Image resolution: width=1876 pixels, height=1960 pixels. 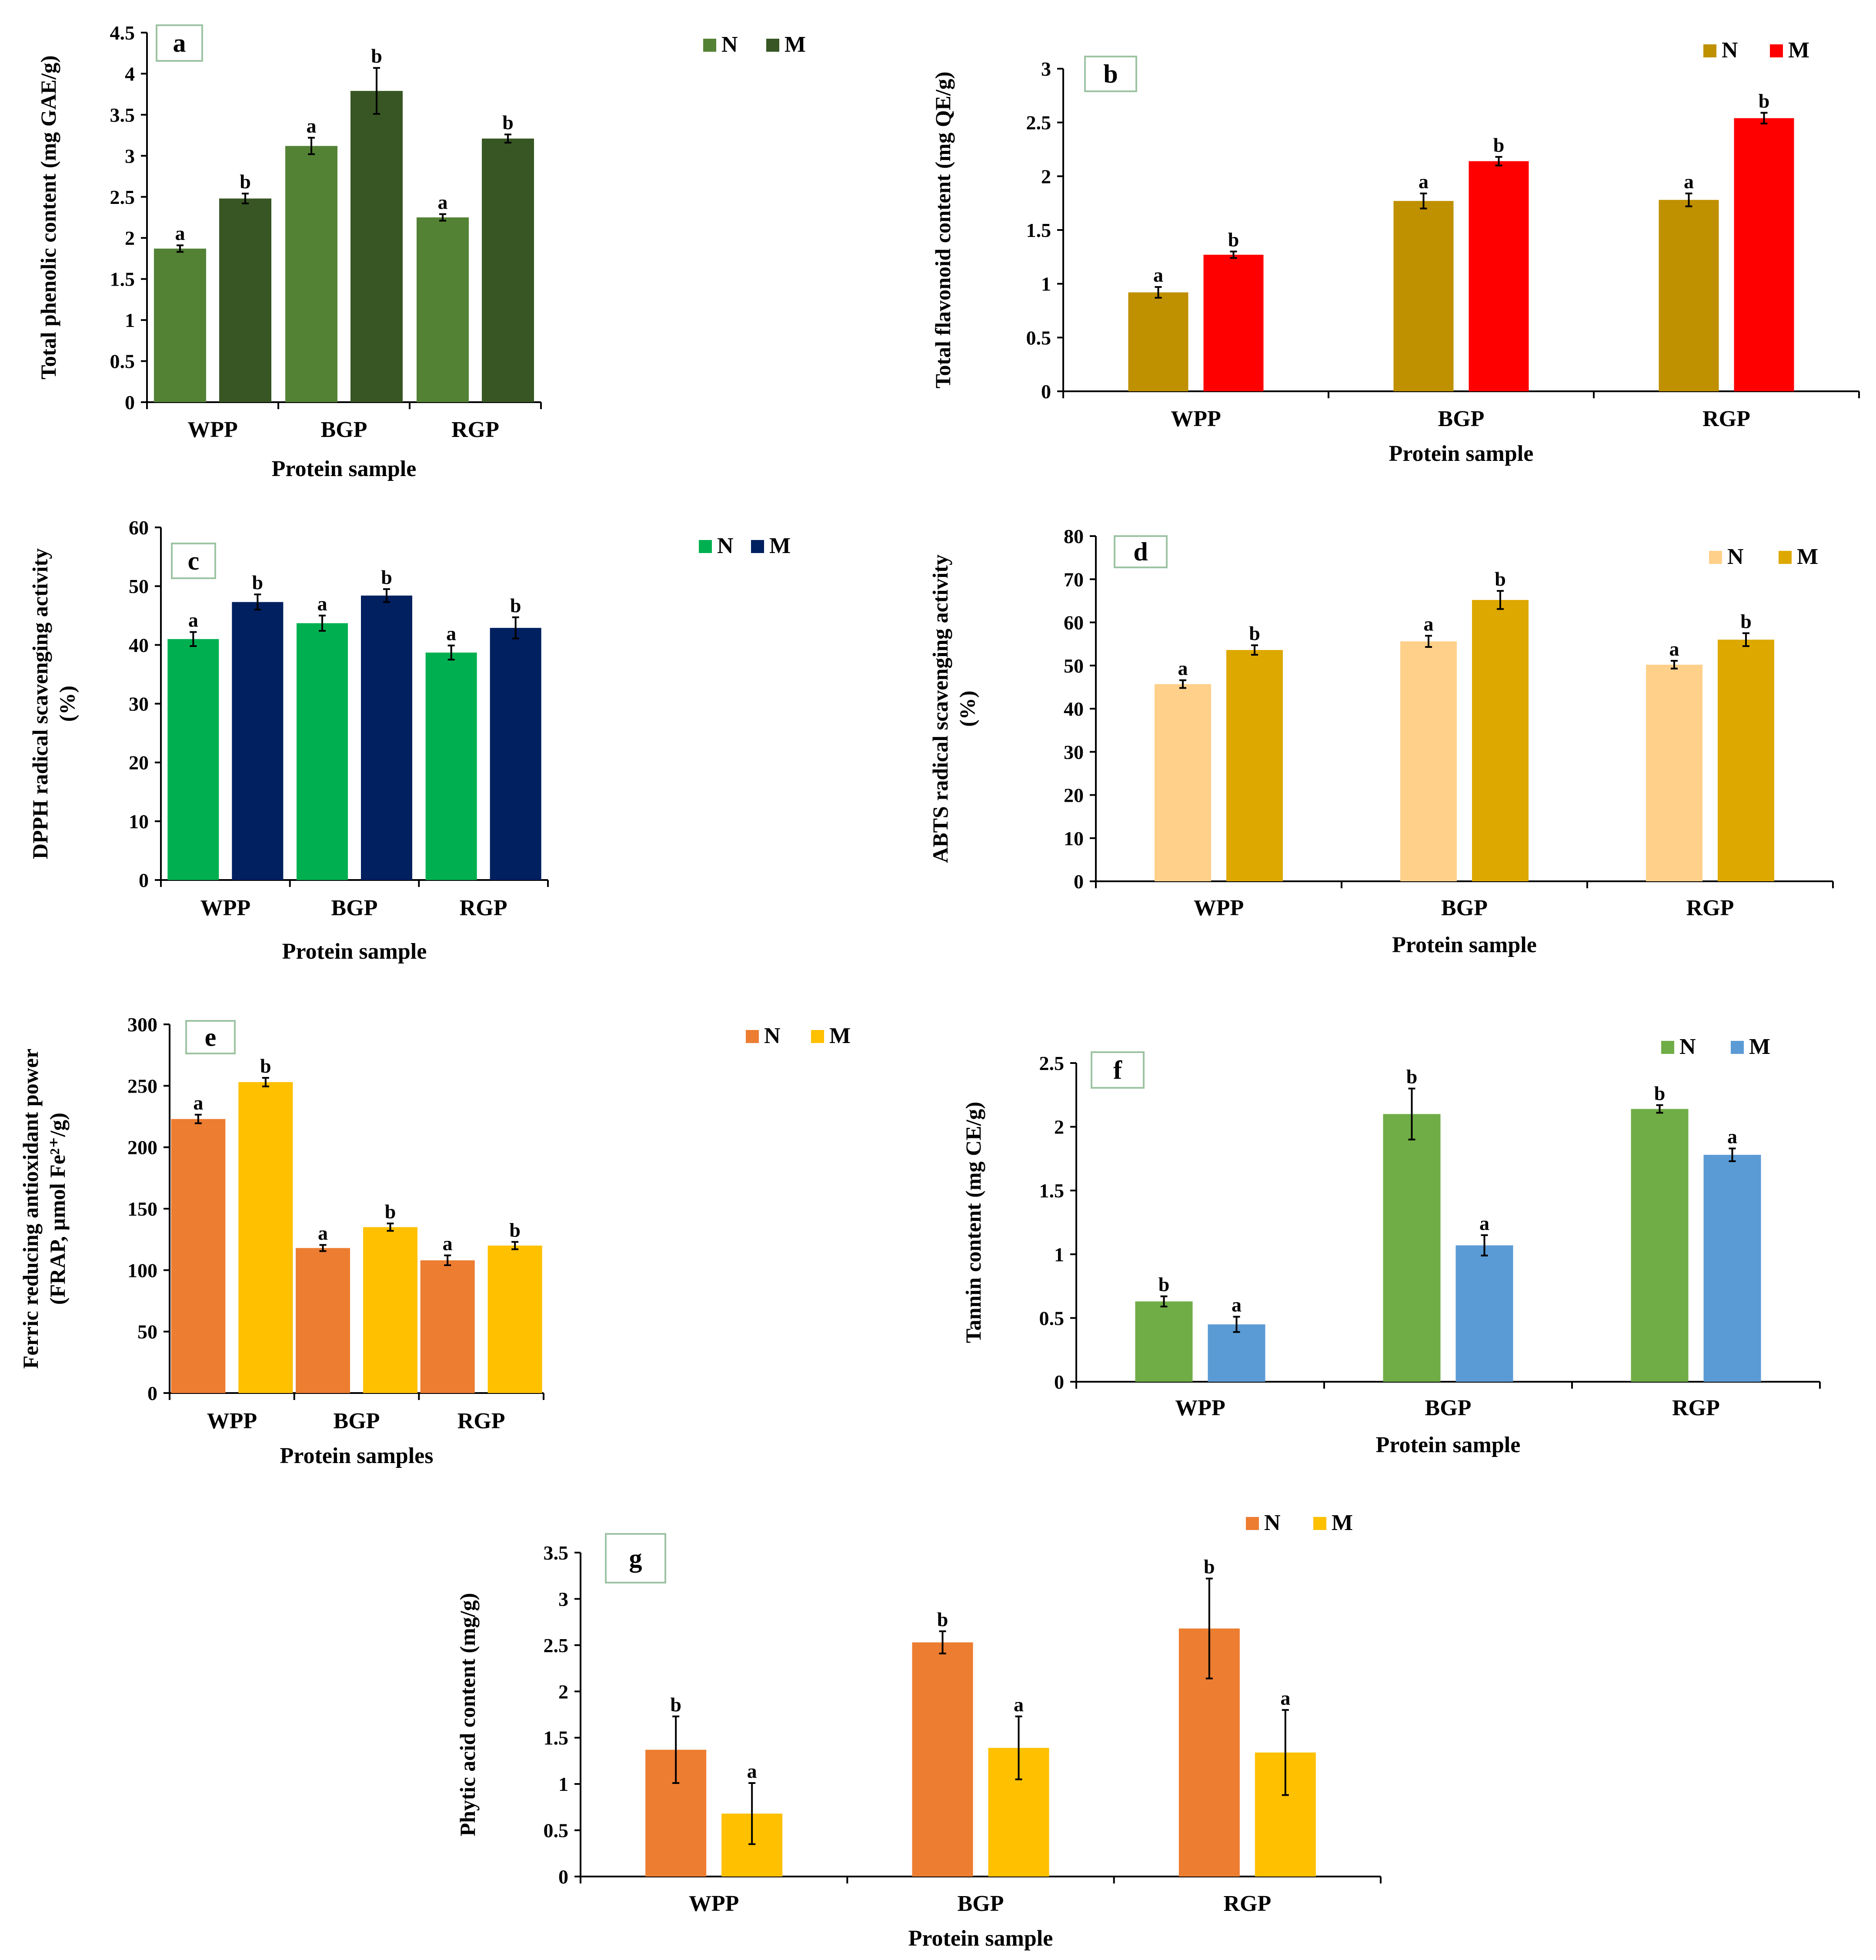 What do you see at coordinates (1500, 740) in the screenshot?
I see `bar-m-bgp` at bounding box center [1500, 740].